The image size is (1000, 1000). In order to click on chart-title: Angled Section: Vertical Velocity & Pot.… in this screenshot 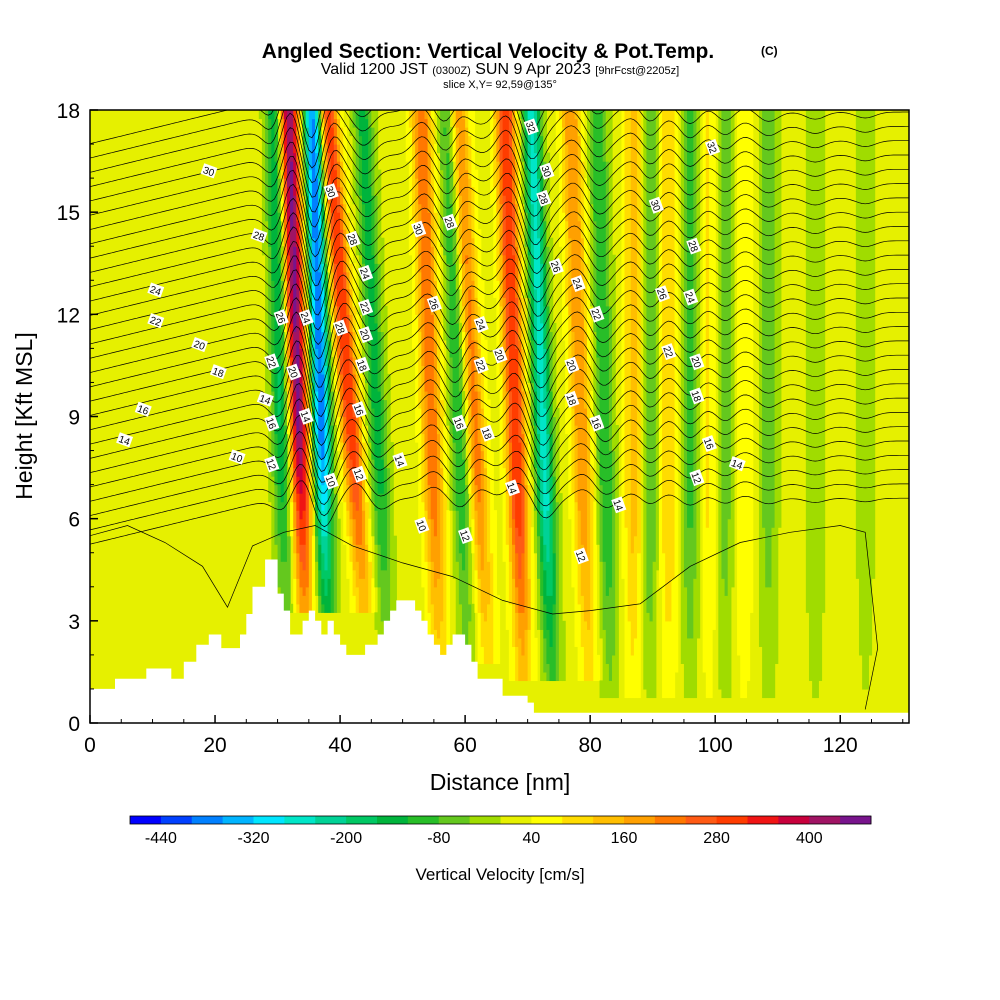, I will do `click(488, 51)`.